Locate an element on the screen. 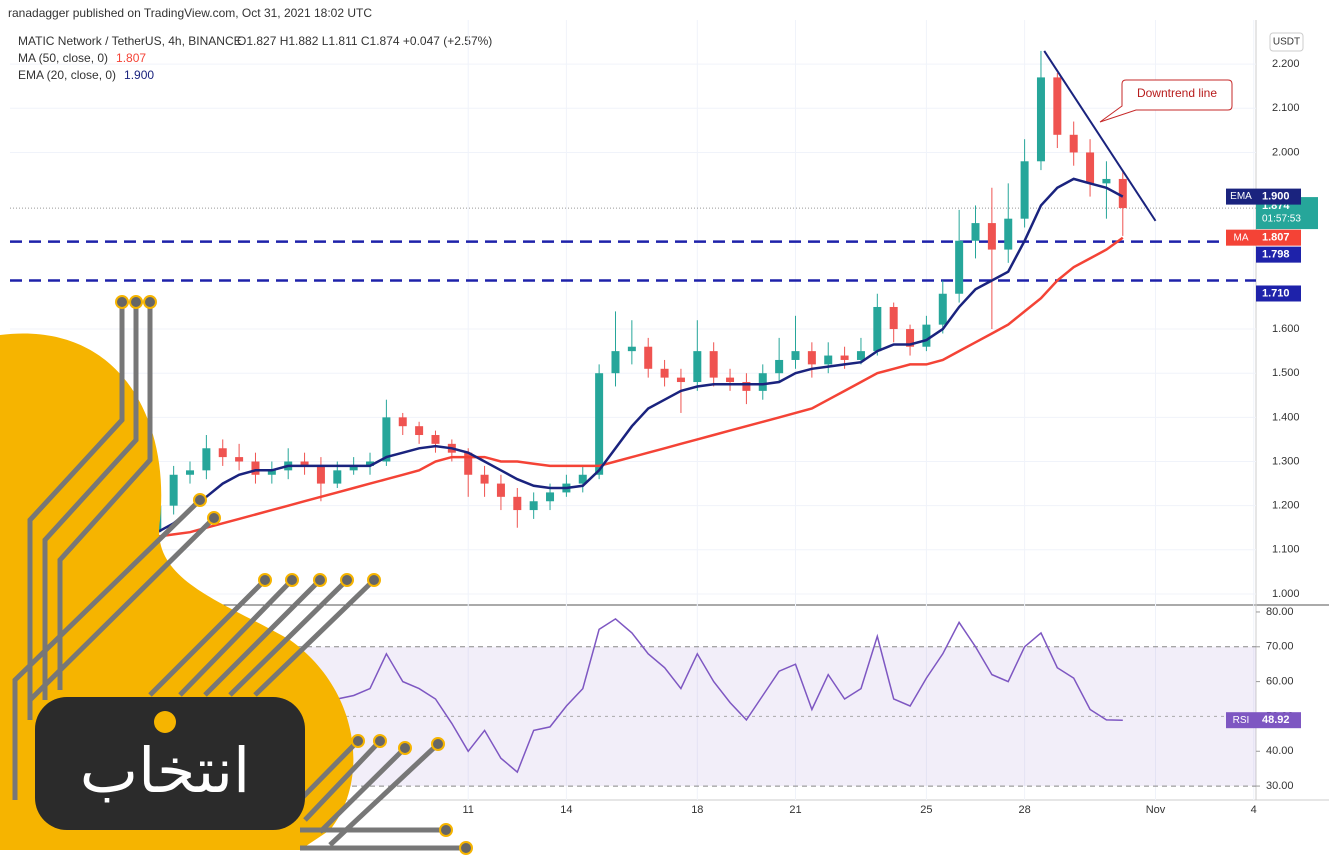 The width and height of the screenshot is (1329, 860). y-tick-label: 2.200 is located at coordinates (1286, 64).